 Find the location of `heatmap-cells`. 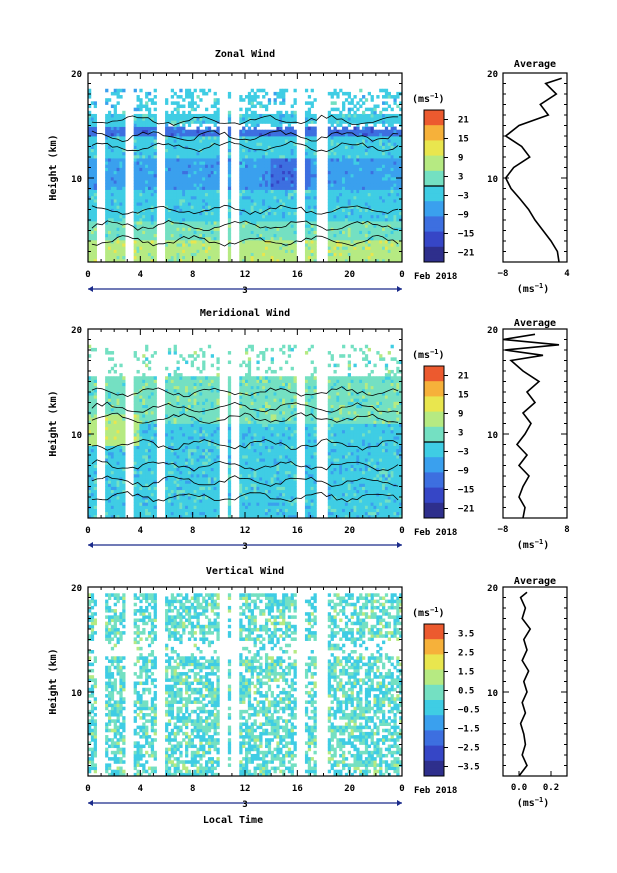

heatmap-cells is located at coordinates (245, 431).